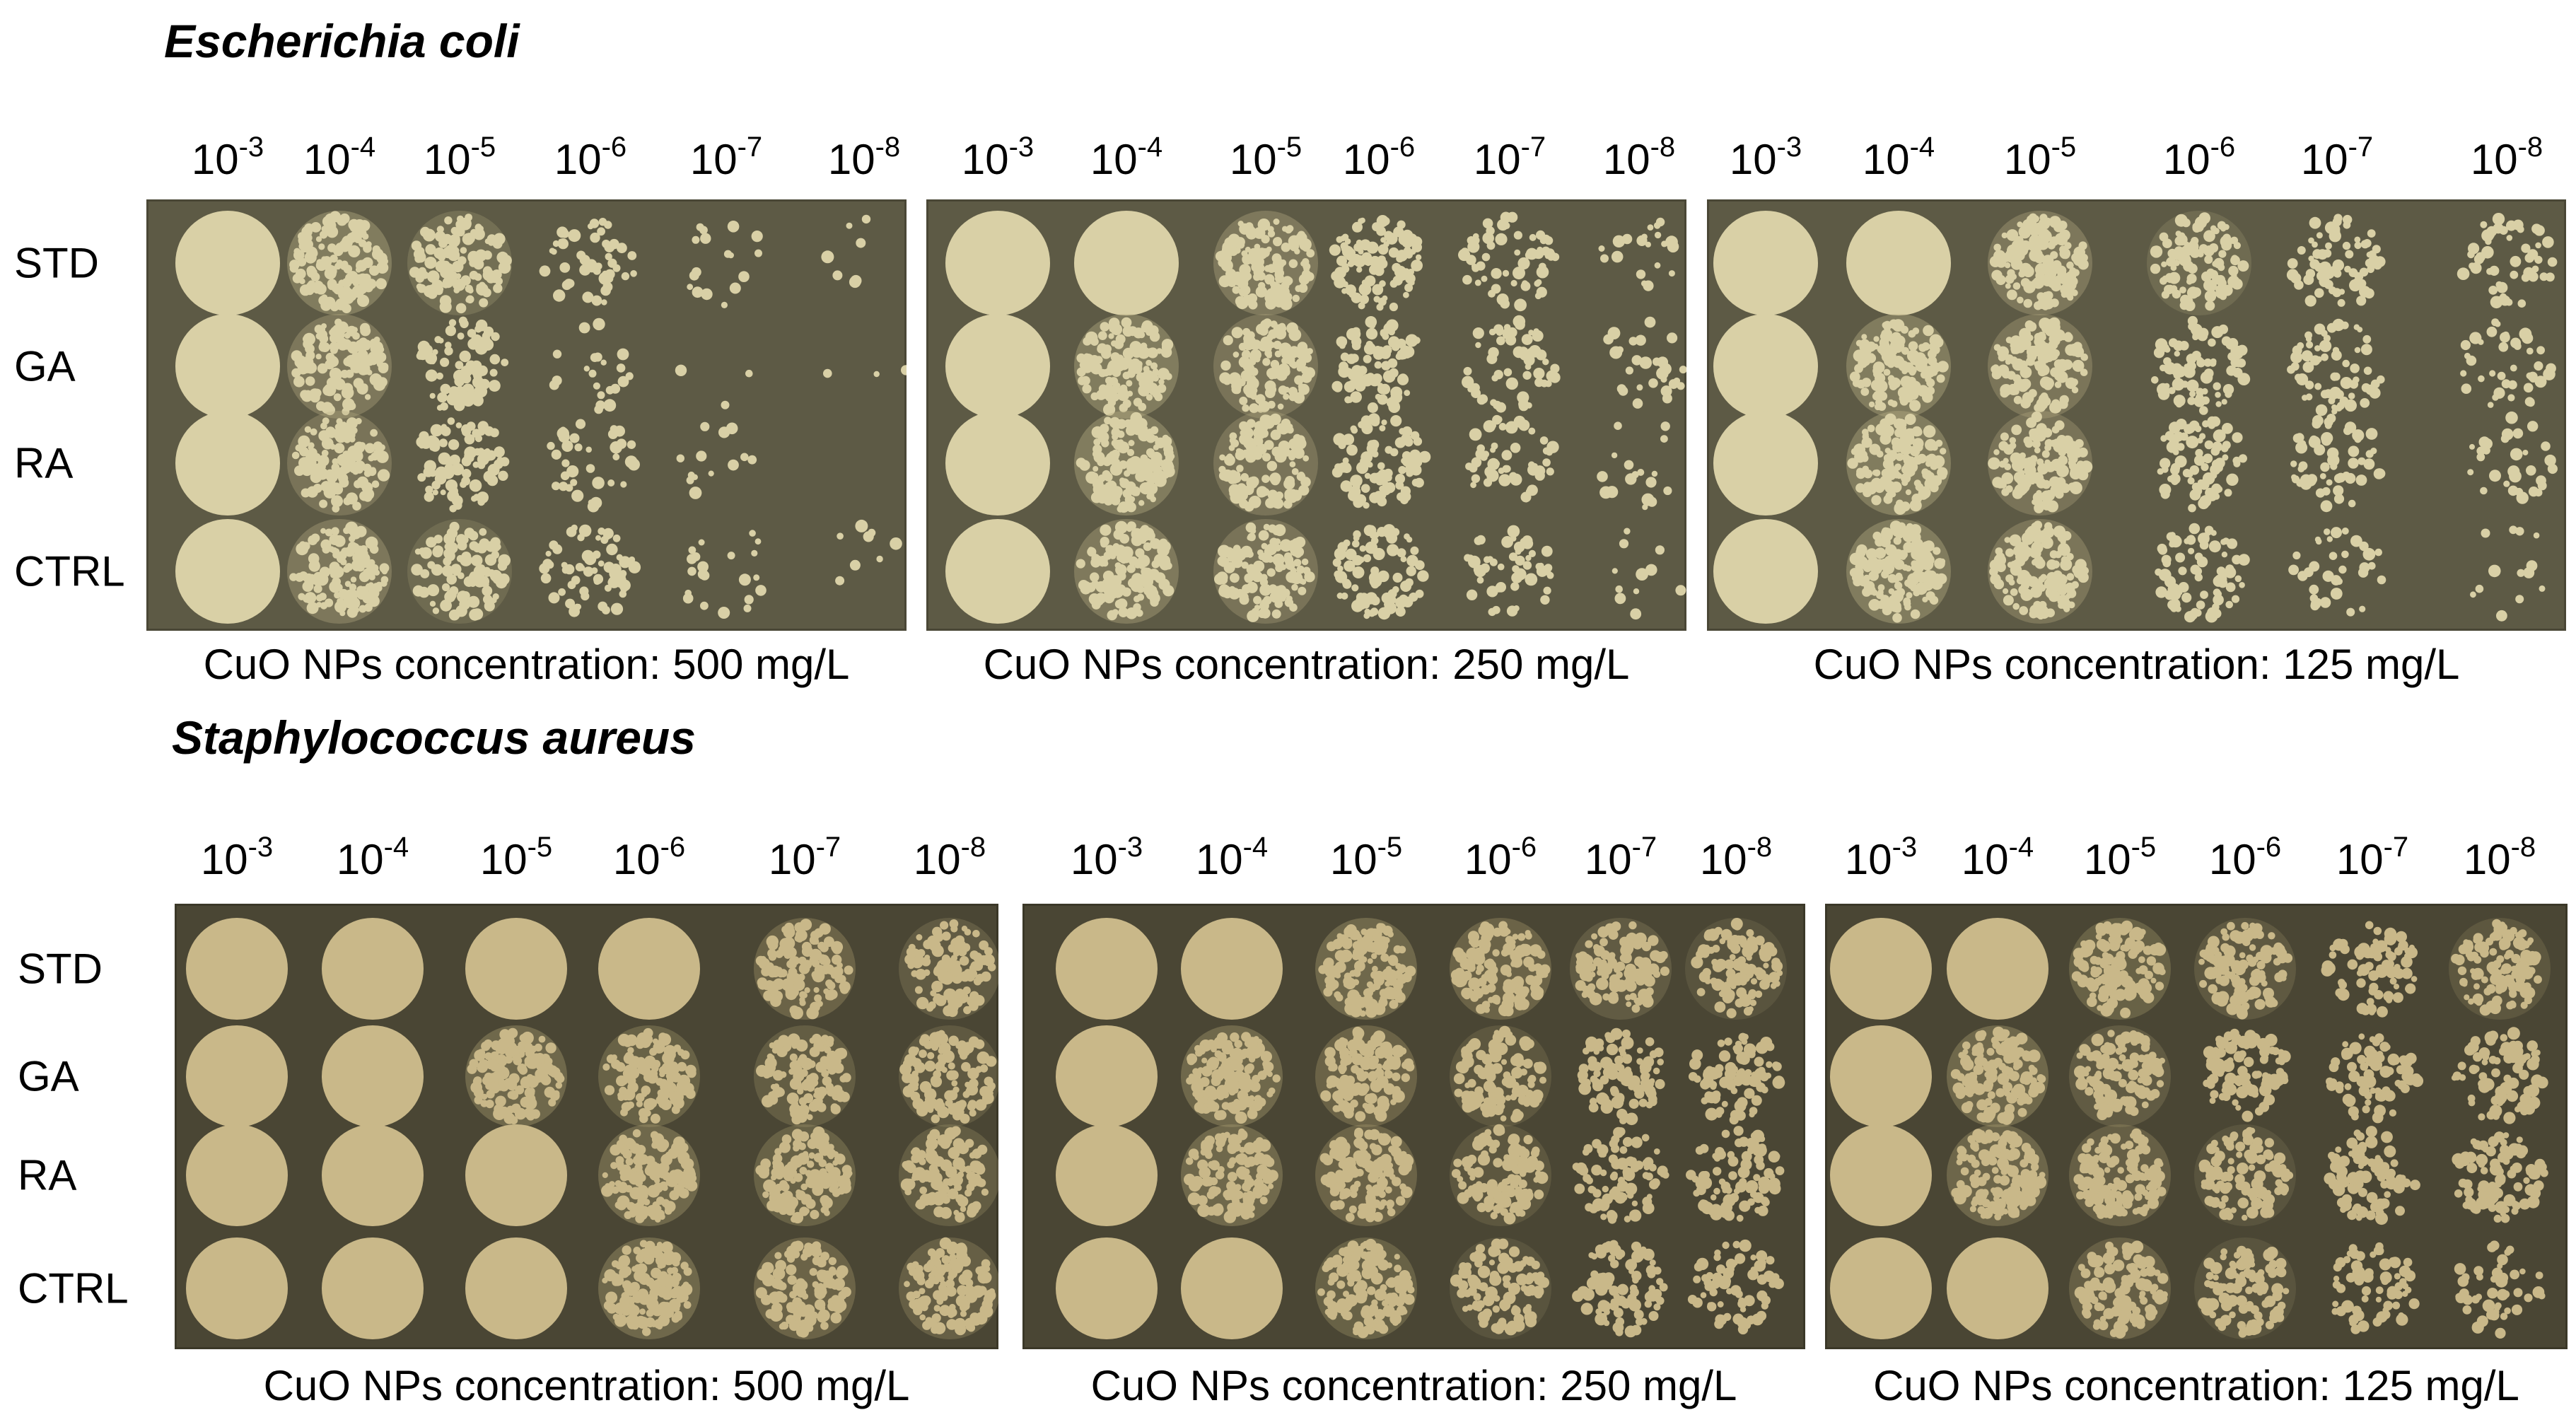 The height and width of the screenshot is (1427, 2576). What do you see at coordinates (1898, 263) in the screenshot?
I see `confluent-growth` at bounding box center [1898, 263].